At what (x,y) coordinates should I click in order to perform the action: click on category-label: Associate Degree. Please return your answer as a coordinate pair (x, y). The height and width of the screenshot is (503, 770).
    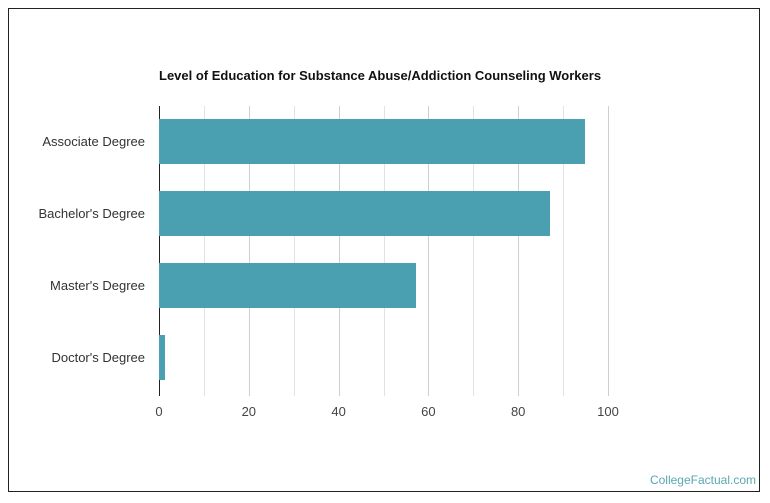
    Looking at the image, I should click on (93, 141).